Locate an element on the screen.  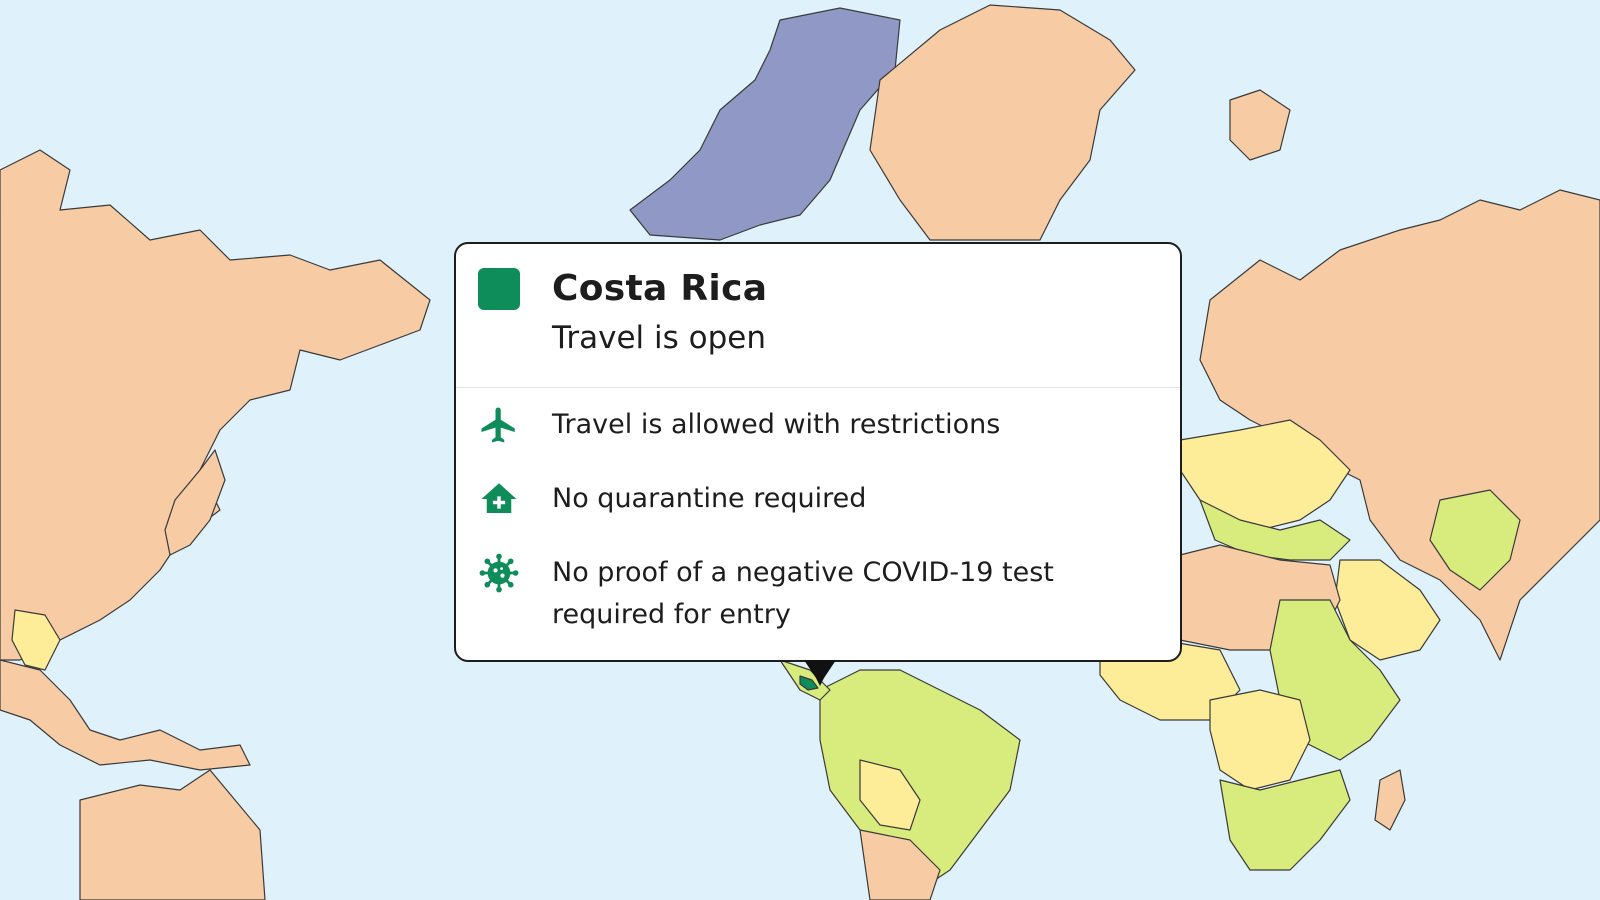
region-thailand is located at coordinates (36, 640).